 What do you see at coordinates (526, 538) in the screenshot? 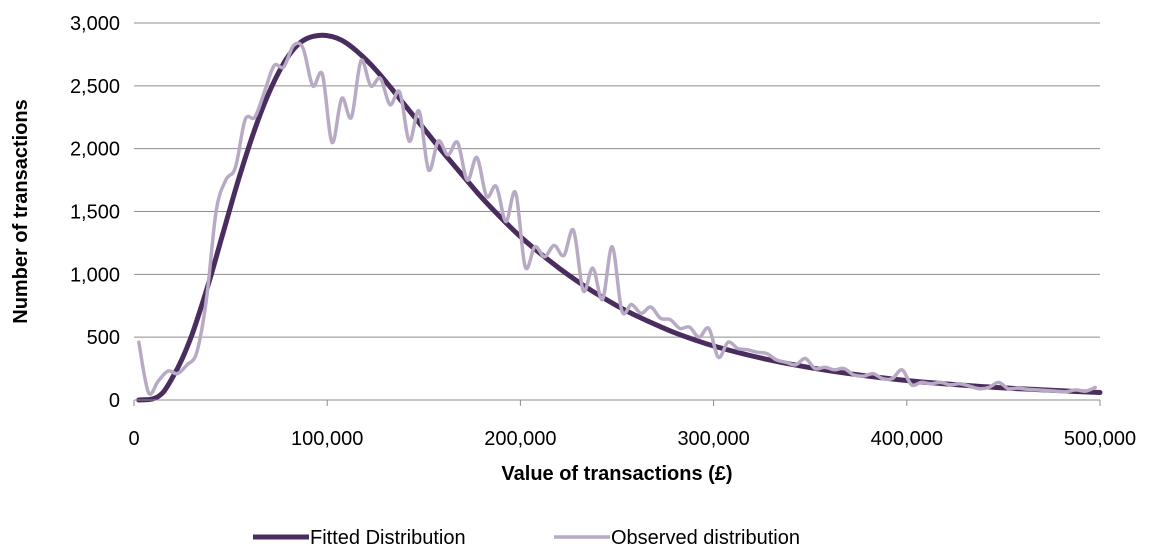
I see `legend: Fitted Distribution Observed distribution` at bounding box center [526, 538].